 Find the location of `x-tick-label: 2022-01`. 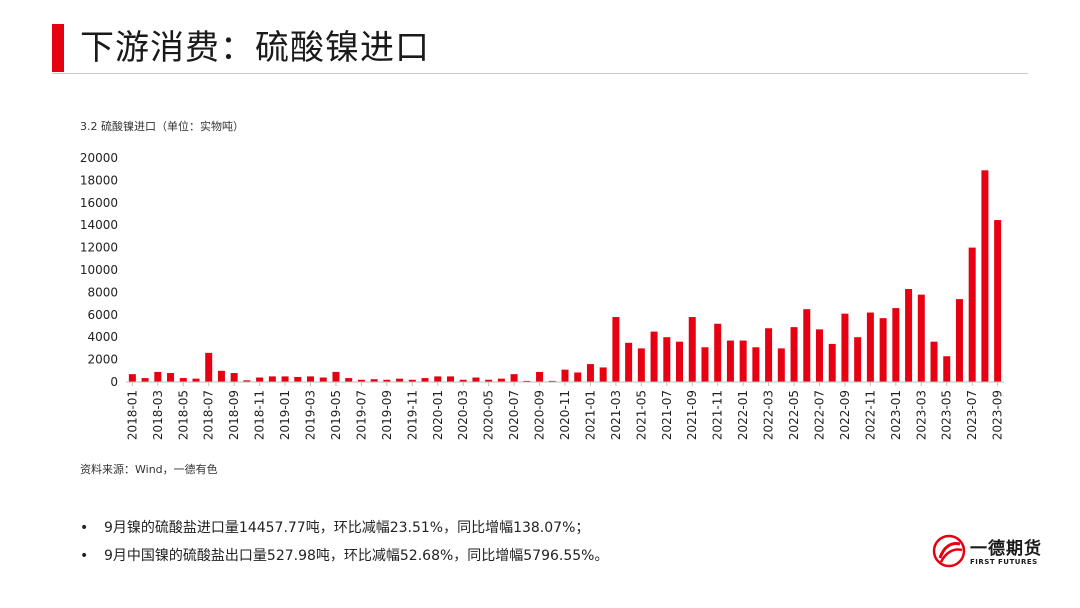

x-tick-label: 2022-01 is located at coordinates (743, 415).